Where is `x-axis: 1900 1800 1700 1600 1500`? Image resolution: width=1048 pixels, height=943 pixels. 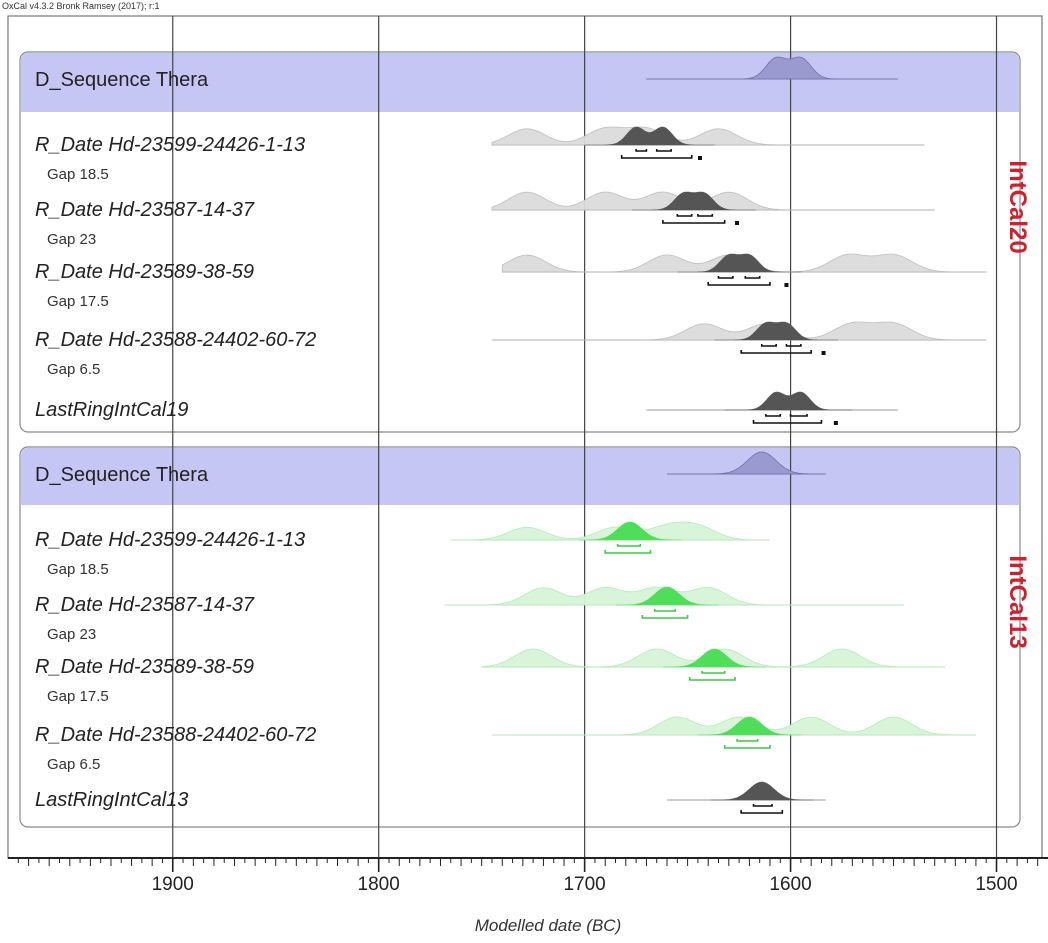 x-axis: 1900 1800 1700 1600 1500 is located at coordinates (528, 876).